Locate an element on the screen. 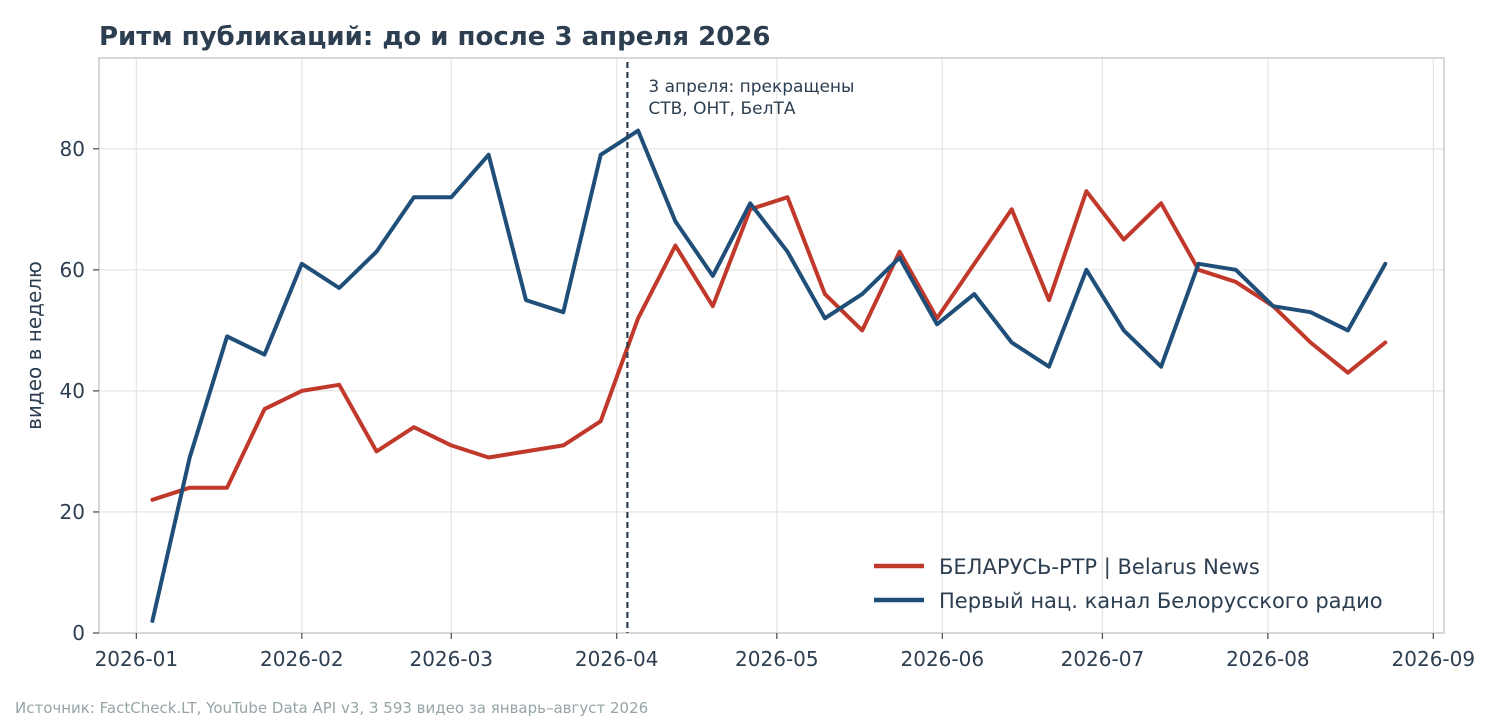 The image size is (1500, 720). legend-label-1: БЕЛАРУСЬ-РТР | Belarus News is located at coordinates (1099, 567).